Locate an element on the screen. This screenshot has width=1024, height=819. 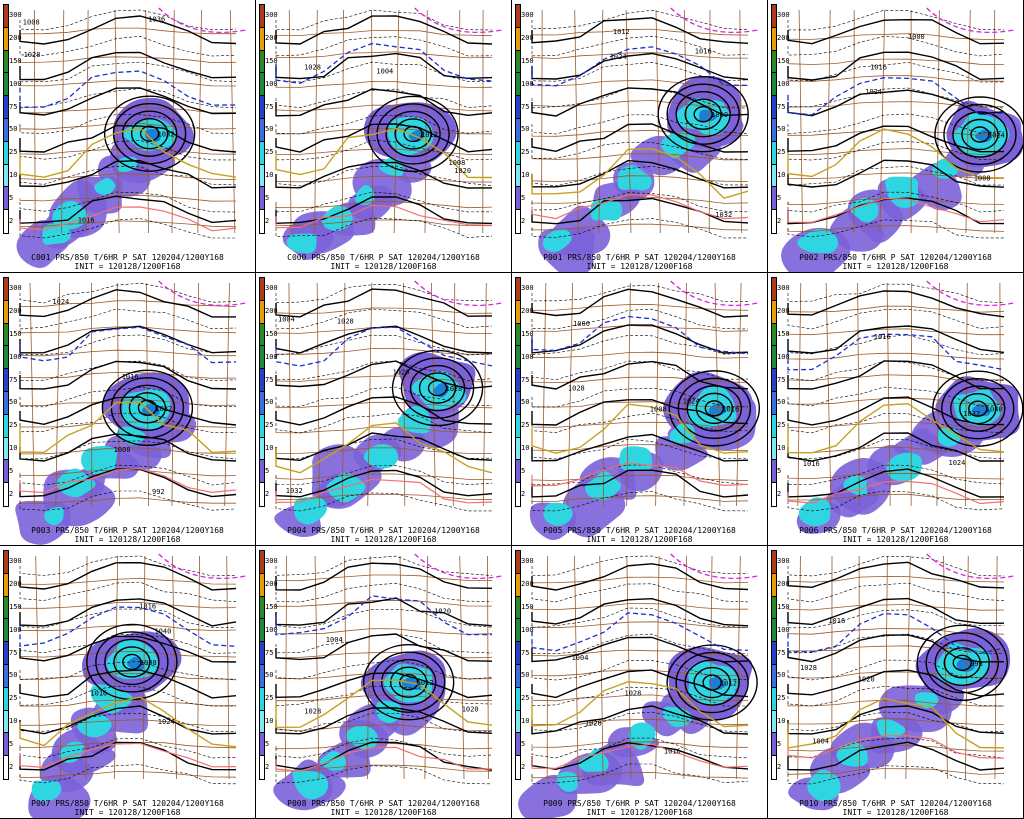
panel-title: P001 PRS/850 T/6HR P SAT 120204/1200Y168 is located at coordinates (639, 257).